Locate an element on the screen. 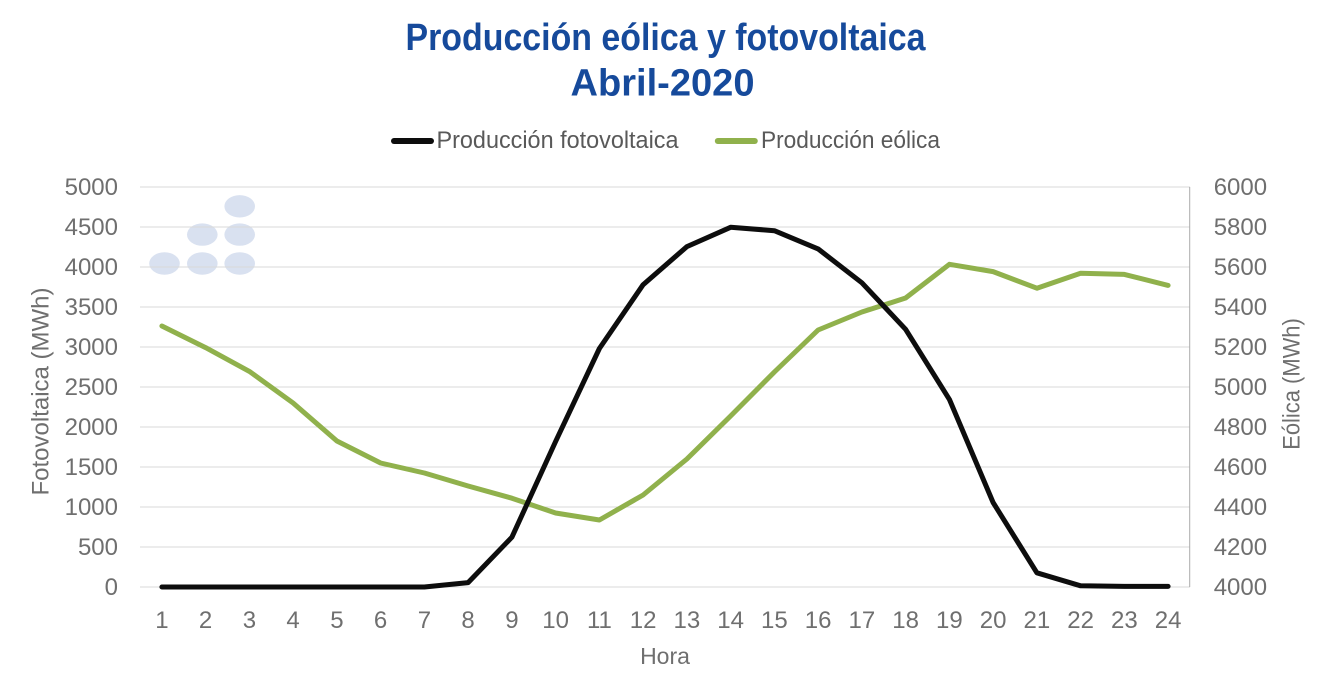 This screenshot has width=1320, height=690. svg-text: 4 is located at coordinates (292, 620).